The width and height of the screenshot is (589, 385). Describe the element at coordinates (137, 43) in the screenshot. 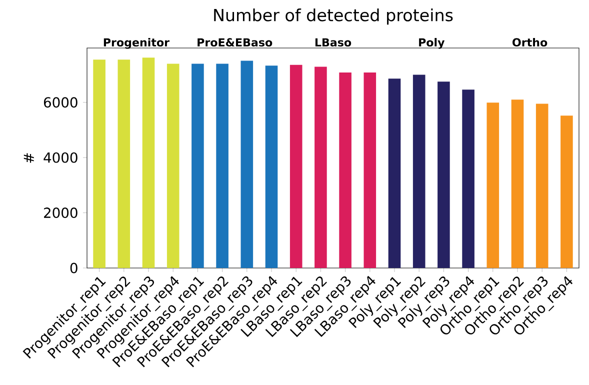

I see `annotation: Progenitor` at that location.